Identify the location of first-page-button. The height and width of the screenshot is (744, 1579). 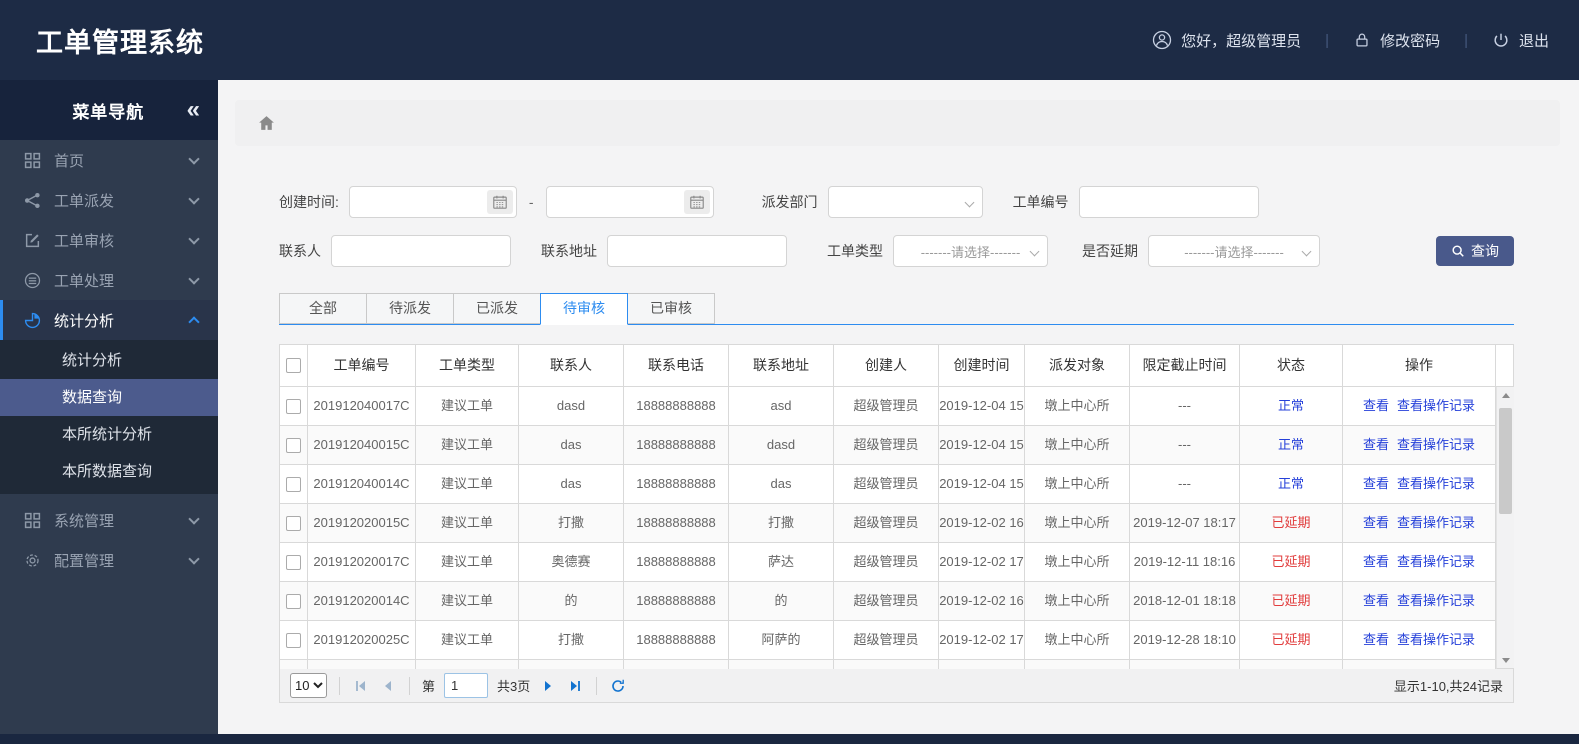
(361, 686).